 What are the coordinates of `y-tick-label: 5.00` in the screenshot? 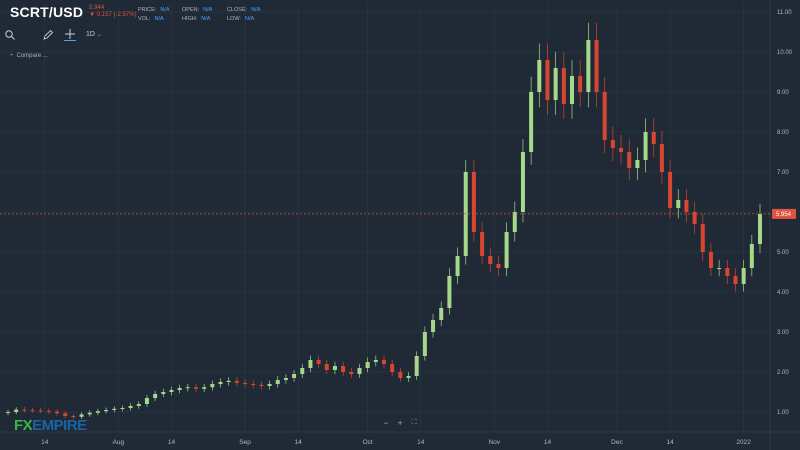 It's located at (783, 253).